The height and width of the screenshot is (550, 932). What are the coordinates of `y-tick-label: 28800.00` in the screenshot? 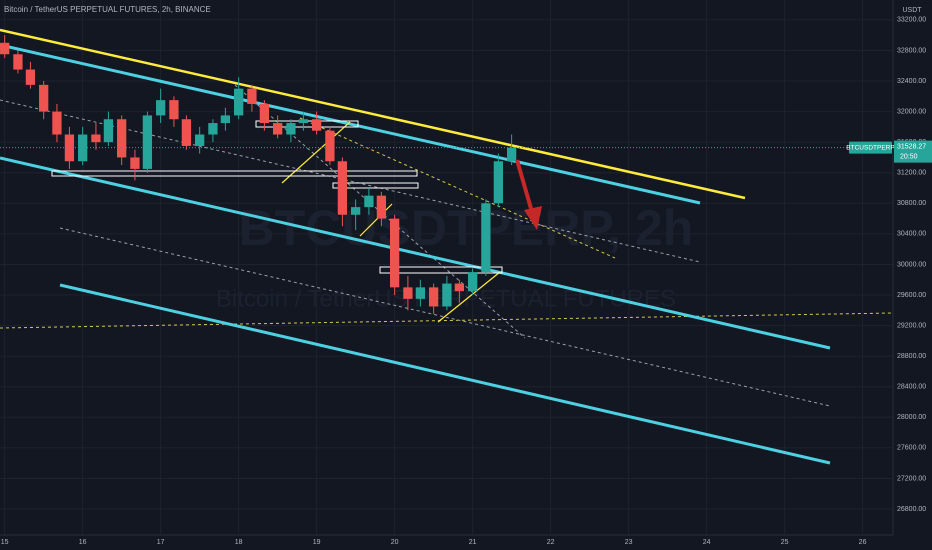 It's located at (911, 356).